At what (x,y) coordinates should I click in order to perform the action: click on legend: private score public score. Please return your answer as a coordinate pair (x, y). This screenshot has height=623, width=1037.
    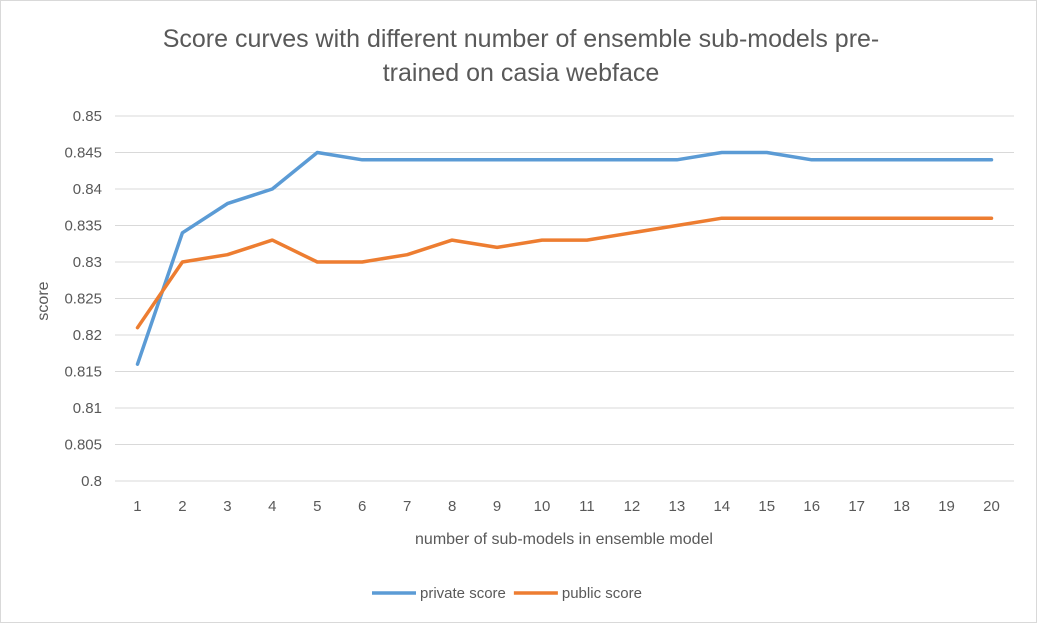
    Looking at the image, I should click on (507, 593).